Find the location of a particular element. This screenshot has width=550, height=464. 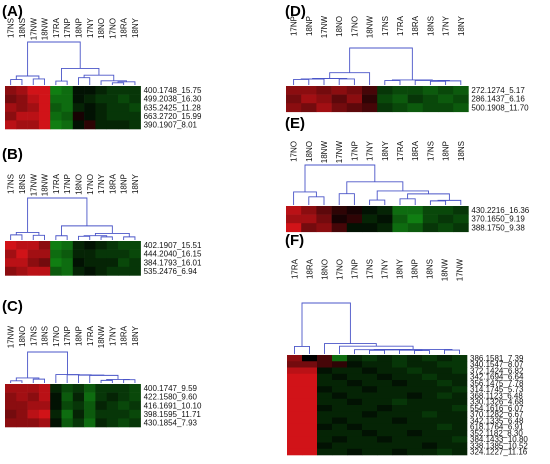

row-label: 314.1745_5.73 is located at coordinates (497, 389).